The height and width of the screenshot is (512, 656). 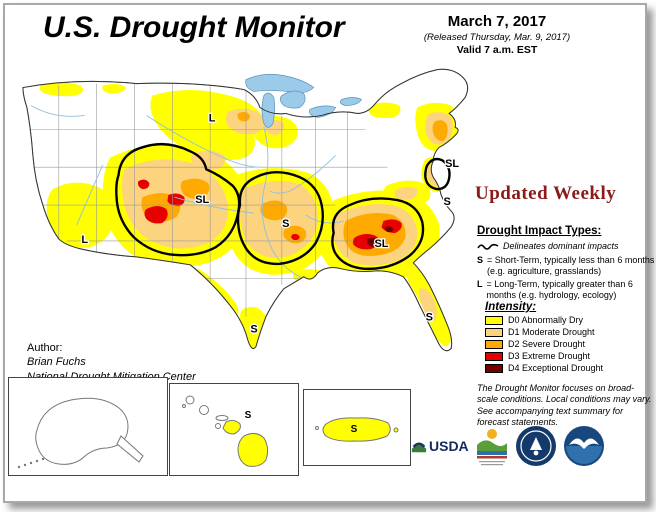 I want to click on great-lakes, so click(x=304, y=100).